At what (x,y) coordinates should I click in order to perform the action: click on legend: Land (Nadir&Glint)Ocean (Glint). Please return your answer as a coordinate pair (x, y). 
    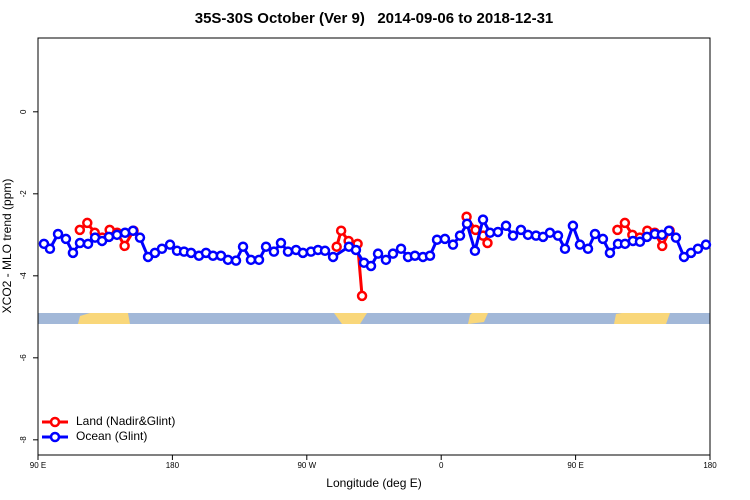
    Looking at the image, I should click on (108, 428).